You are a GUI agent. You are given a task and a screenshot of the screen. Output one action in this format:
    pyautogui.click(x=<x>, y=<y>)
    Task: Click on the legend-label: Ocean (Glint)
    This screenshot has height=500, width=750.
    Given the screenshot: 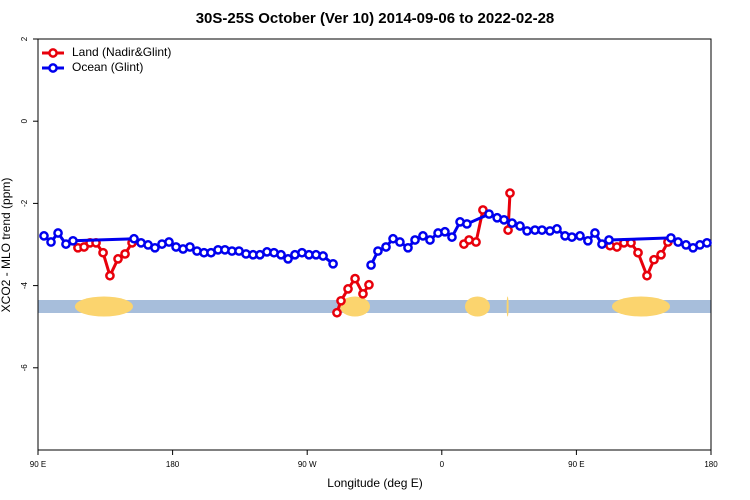 What is the action you would take?
    pyautogui.click(x=107, y=67)
    